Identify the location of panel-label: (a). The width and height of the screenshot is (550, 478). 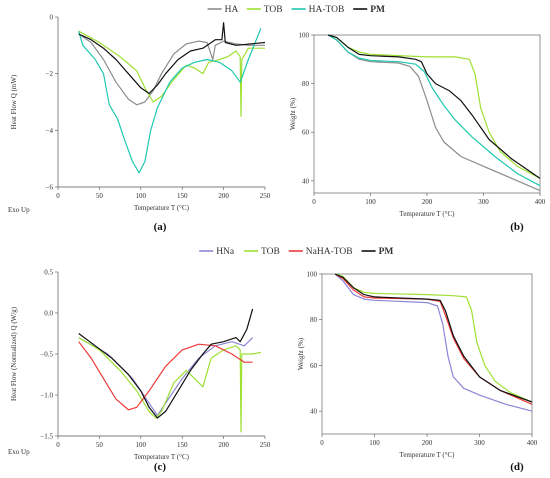
(160, 227).